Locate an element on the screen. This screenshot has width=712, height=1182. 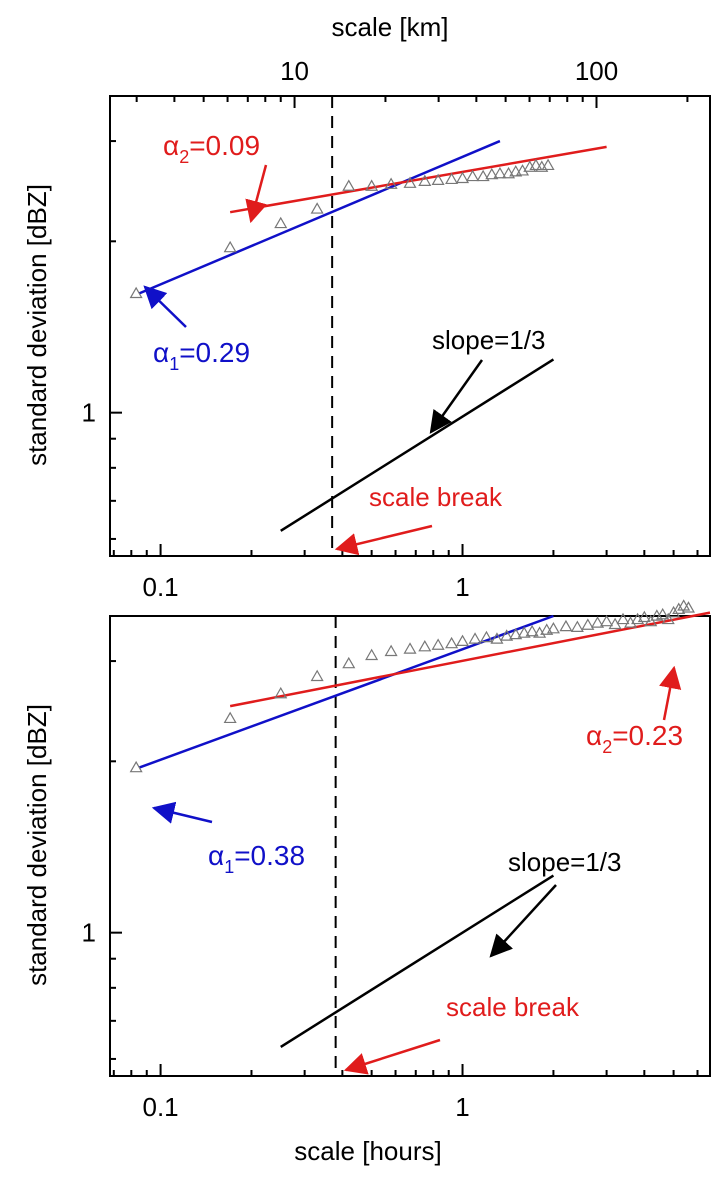
upper-data-points is located at coordinates (342, 228).